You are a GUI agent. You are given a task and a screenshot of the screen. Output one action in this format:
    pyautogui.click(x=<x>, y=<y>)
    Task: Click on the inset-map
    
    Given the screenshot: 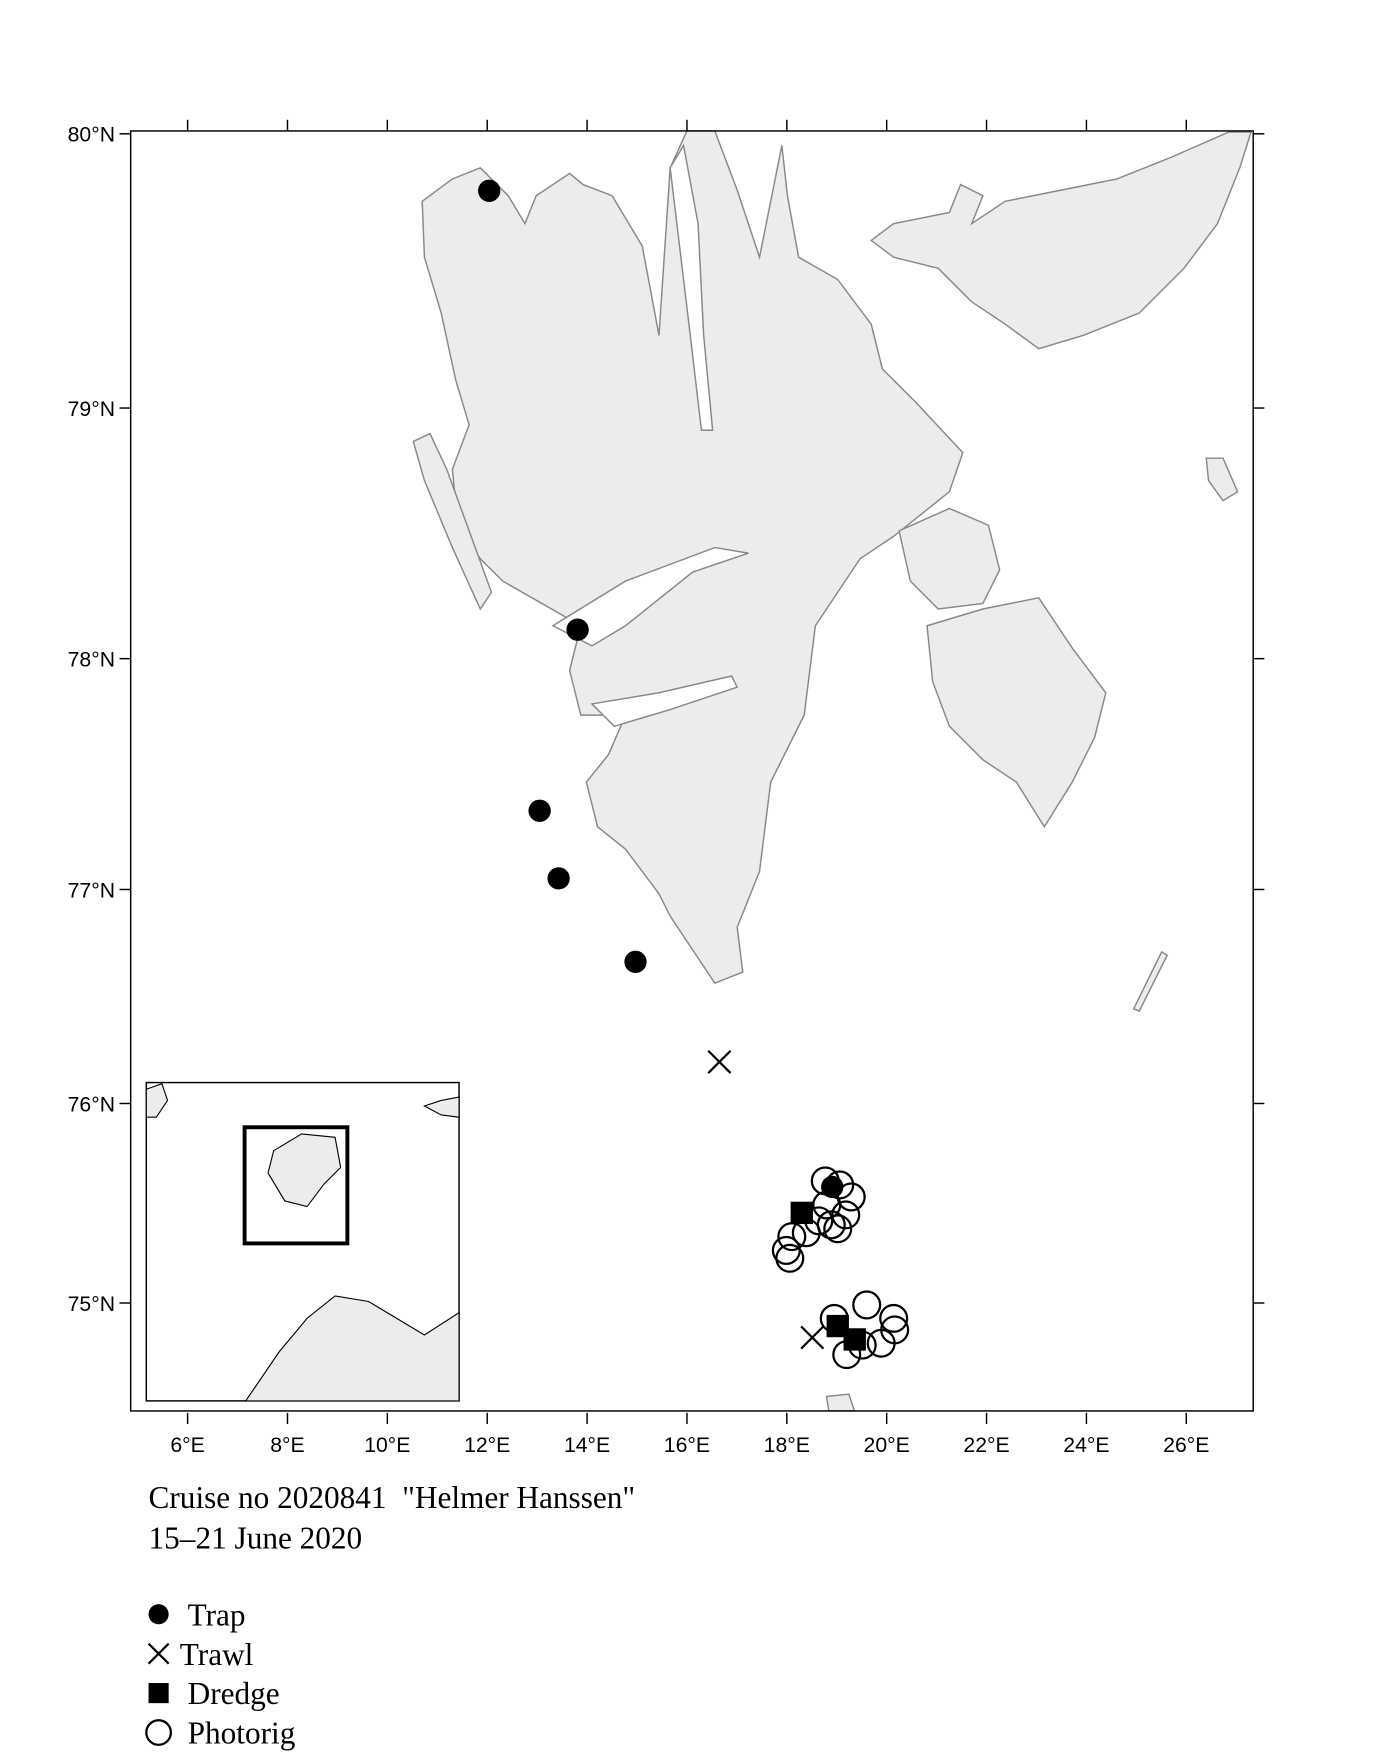 What is the action you would take?
    pyautogui.click(x=302, y=1241)
    